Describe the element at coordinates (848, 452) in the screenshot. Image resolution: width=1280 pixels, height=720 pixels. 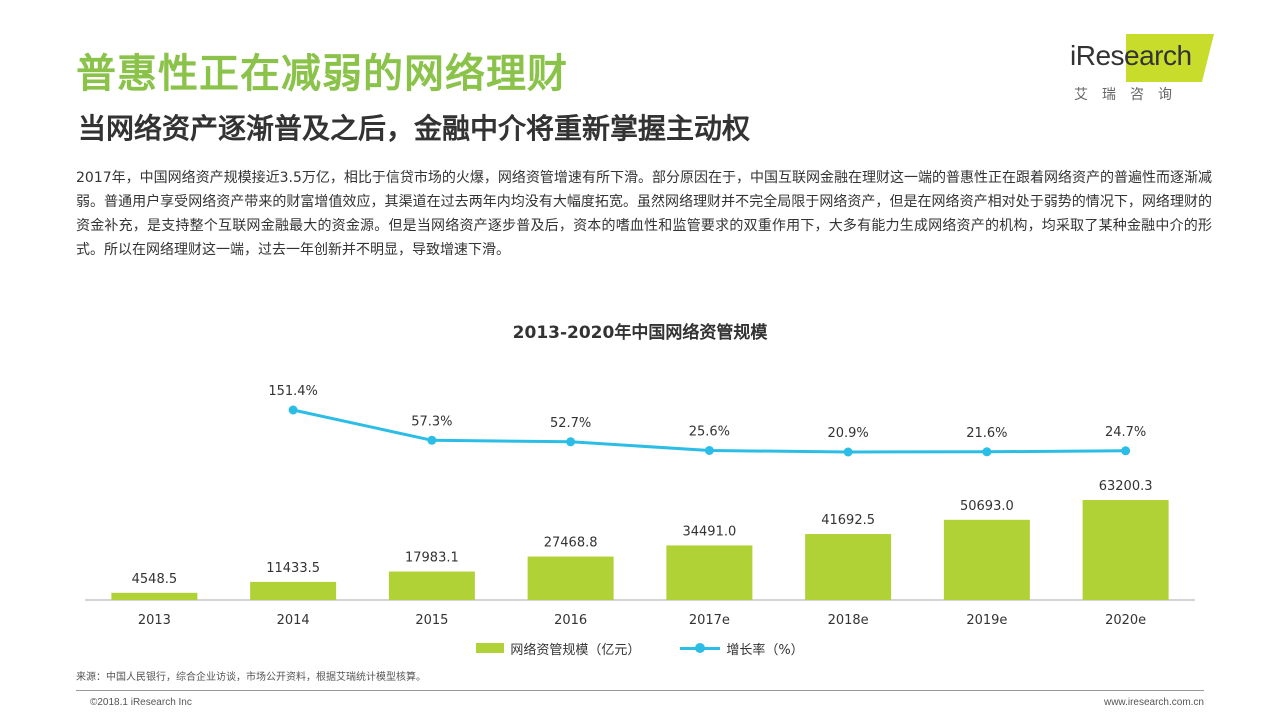
I see `growth-point-2018e` at that location.